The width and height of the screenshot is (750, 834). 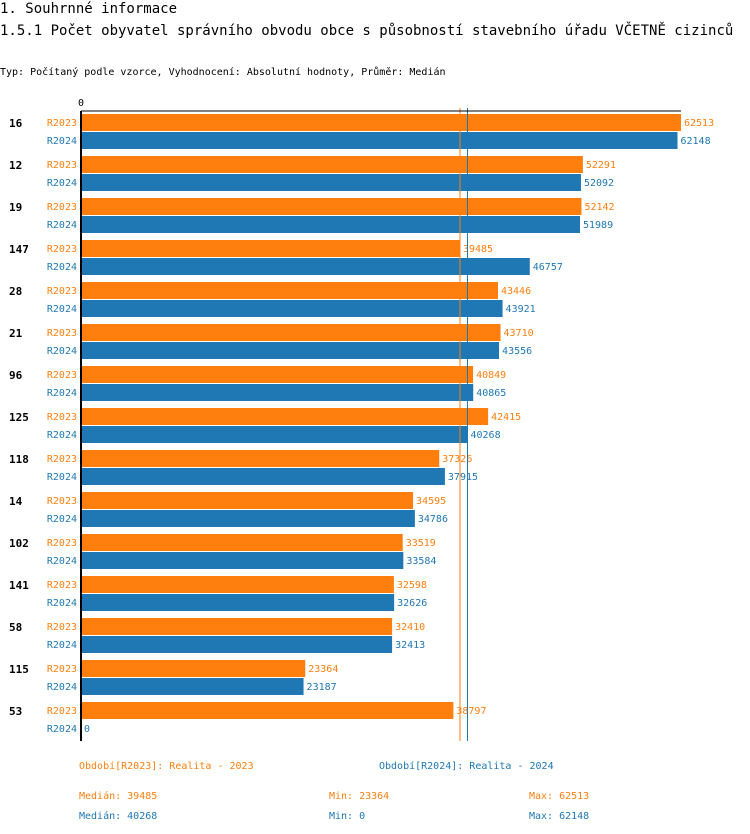 I want to click on category-label: 21, so click(x=16, y=333).